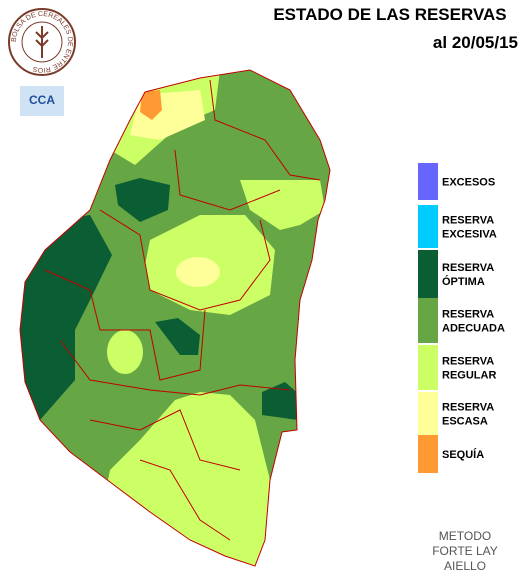 The image size is (530, 576). Describe the element at coordinates (463, 454) in the screenshot. I see `legend-label: SEQUÍA` at that location.